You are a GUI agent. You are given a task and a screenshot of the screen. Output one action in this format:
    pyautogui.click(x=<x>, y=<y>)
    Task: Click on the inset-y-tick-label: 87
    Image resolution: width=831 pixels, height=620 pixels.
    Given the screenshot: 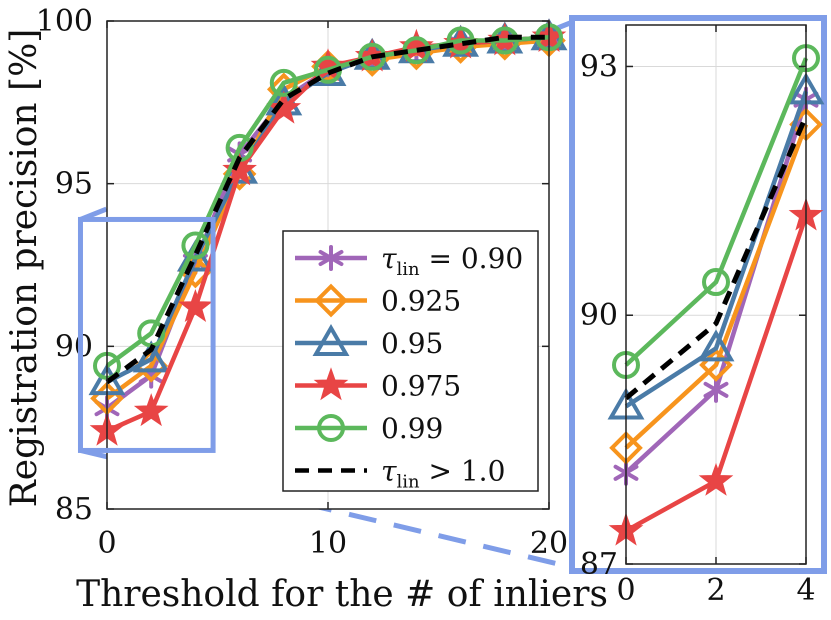 What is the action you would take?
    pyautogui.click(x=599, y=564)
    